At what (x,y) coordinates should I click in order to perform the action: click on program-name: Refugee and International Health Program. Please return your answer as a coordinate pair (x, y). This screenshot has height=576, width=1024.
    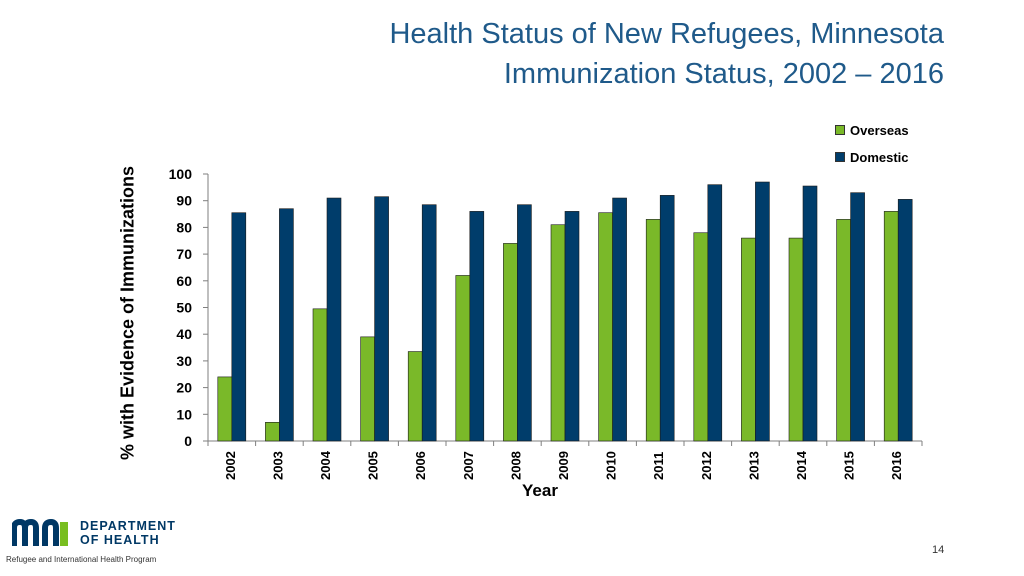
    Looking at the image, I should click on (81, 559).